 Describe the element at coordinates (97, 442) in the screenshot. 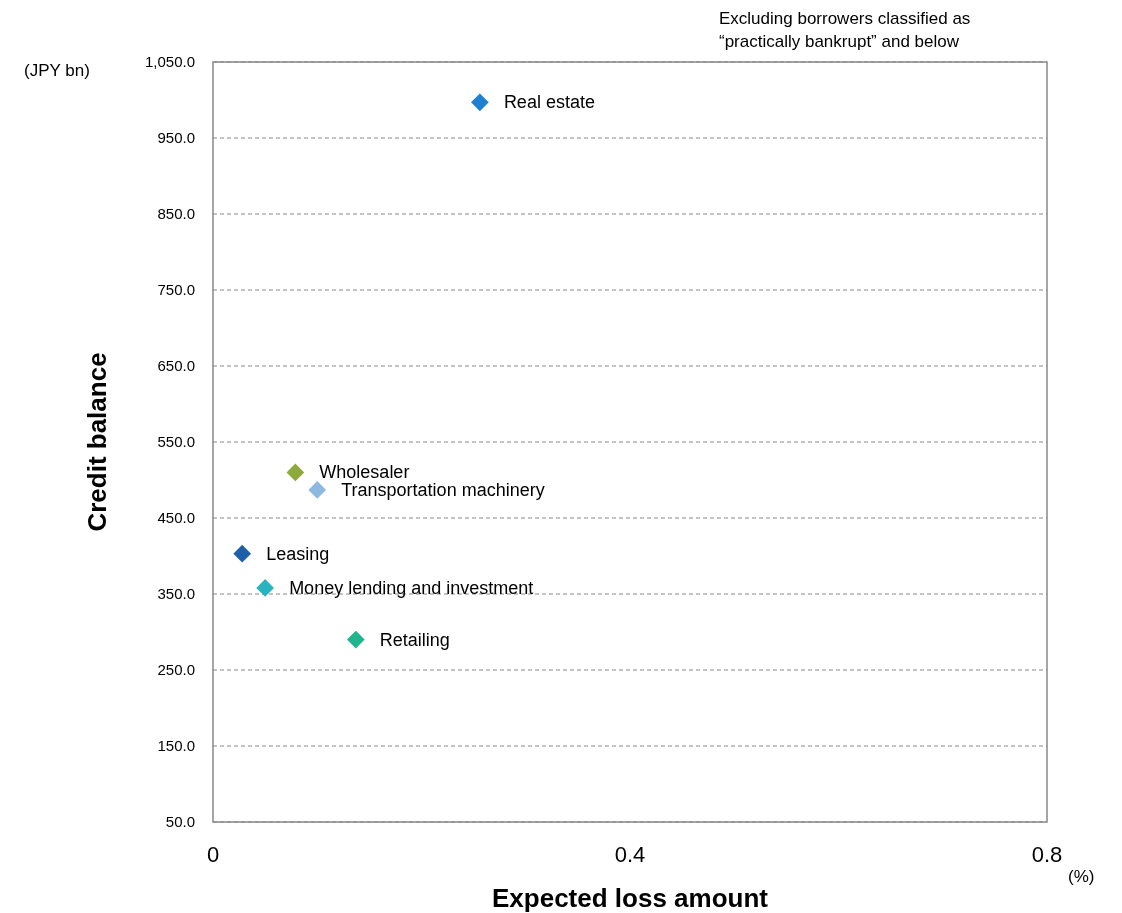

I see `y-axis-title: Credit balance` at that location.